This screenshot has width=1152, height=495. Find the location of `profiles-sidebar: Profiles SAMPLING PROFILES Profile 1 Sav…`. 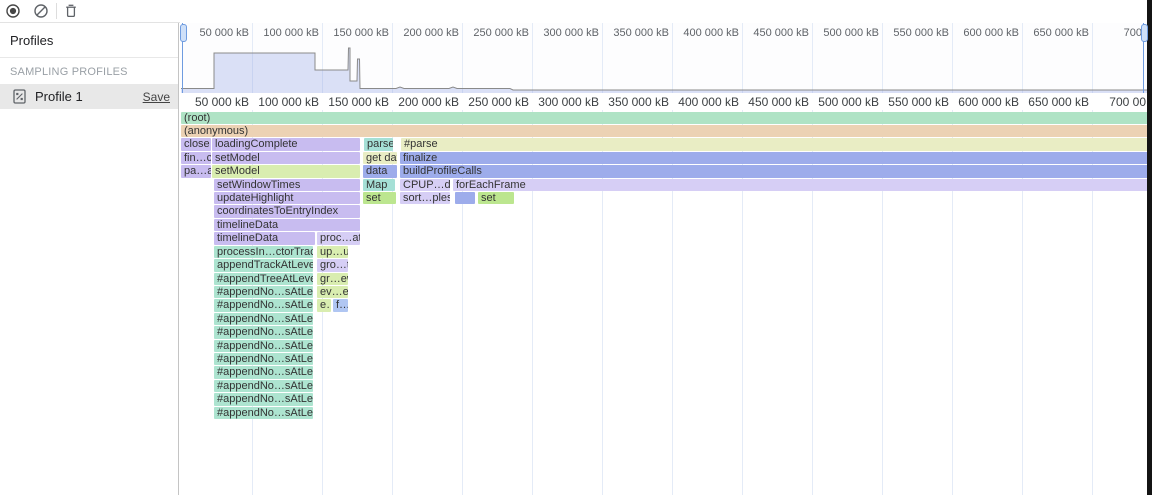

profiles-sidebar: Profiles SAMPLING PROFILES Profile 1 Sav… is located at coordinates (89, 259).